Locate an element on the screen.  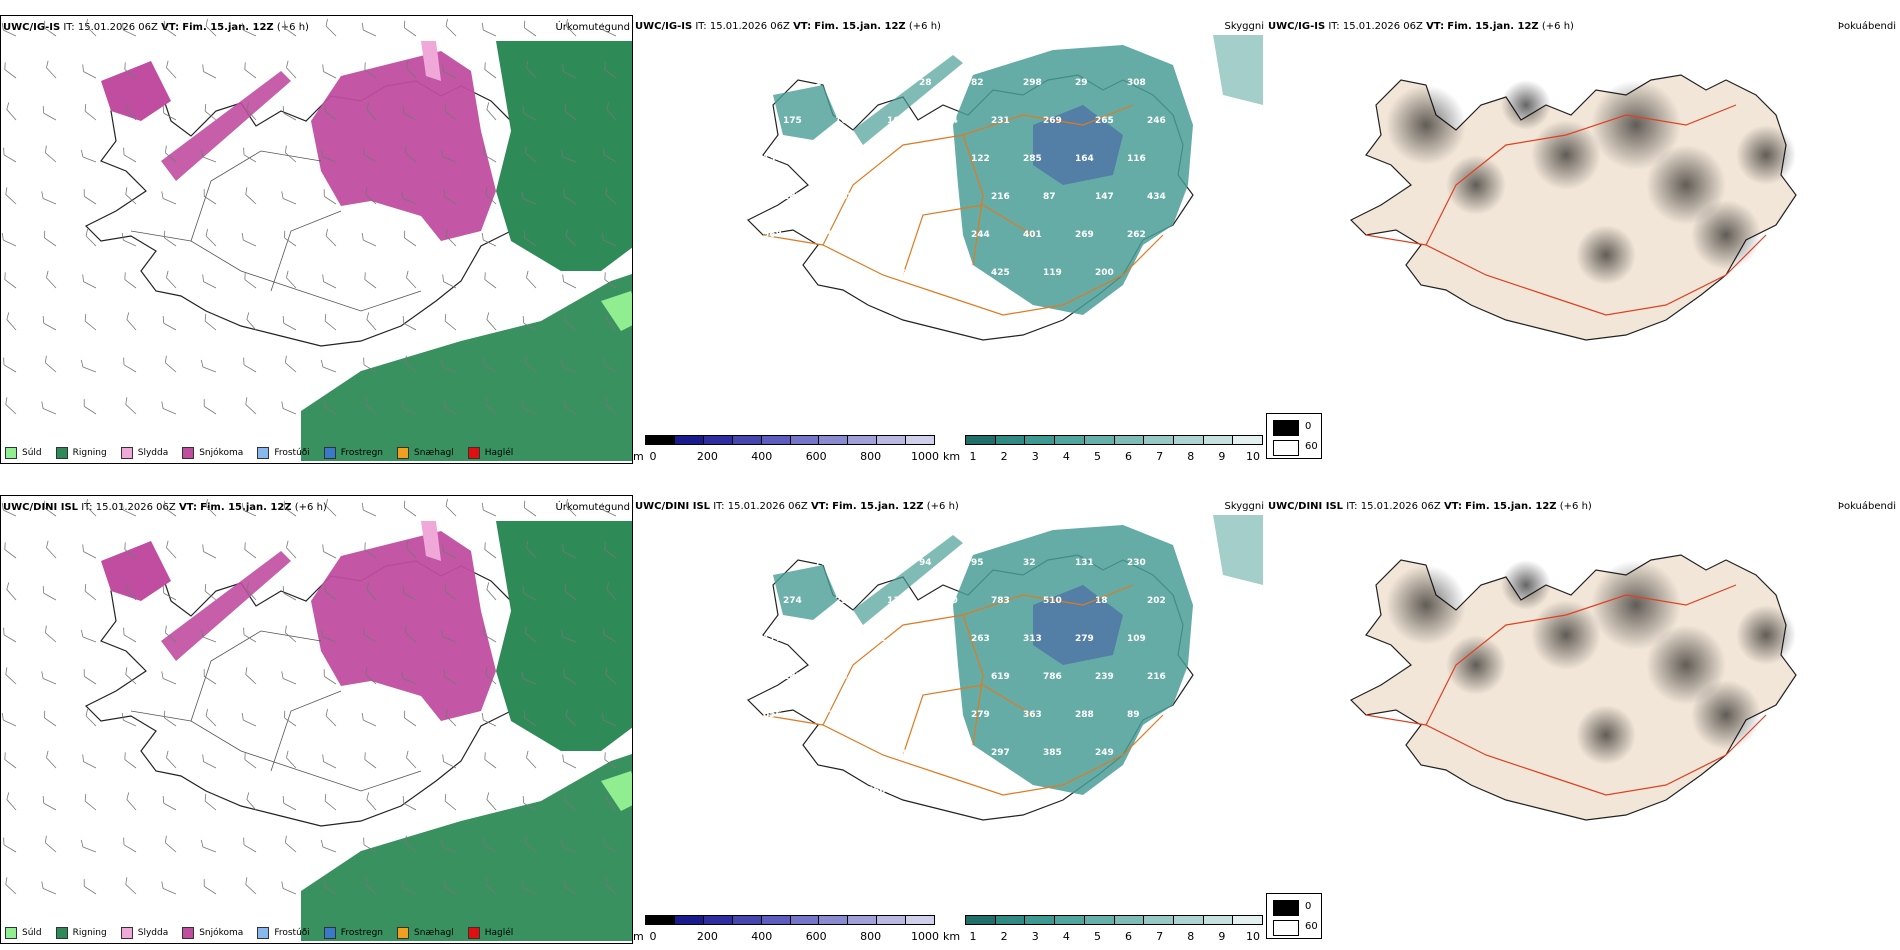
cloud-height-label: 288 is located at coordinates (1084, 715).